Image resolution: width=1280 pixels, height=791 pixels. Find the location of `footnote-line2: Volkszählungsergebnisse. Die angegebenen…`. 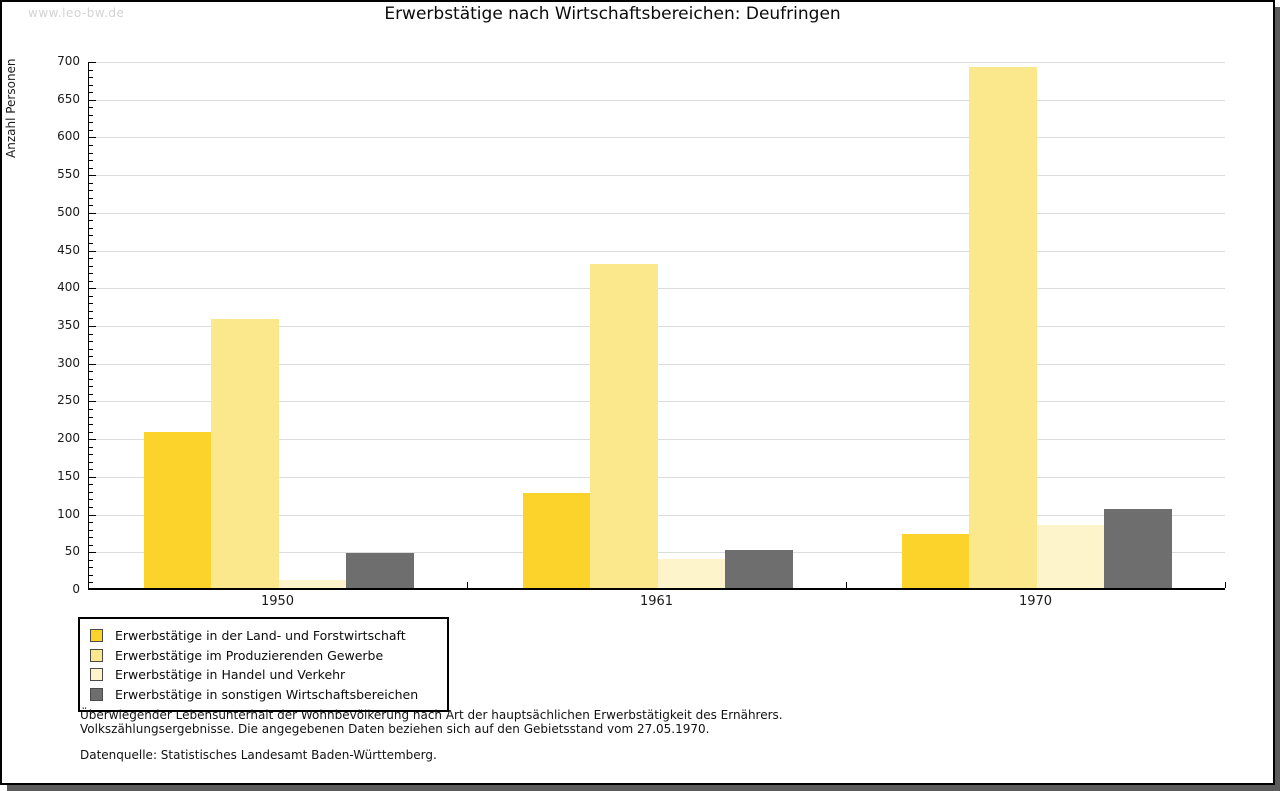

footnote-line2: Volkszählungsergebnisse. Die angegebenen… is located at coordinates (395, 729).